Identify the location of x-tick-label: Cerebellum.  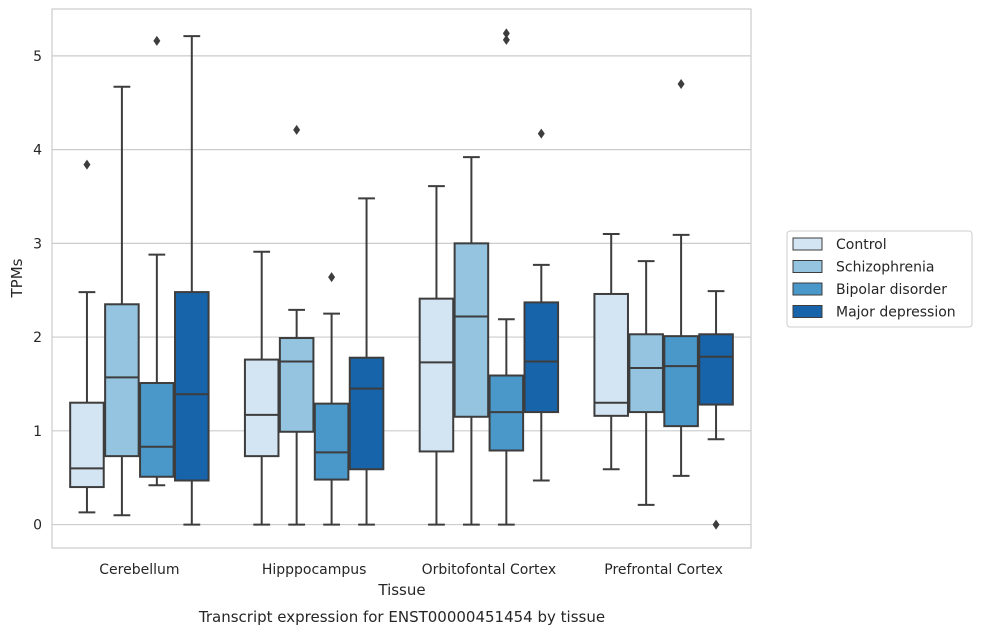
(139, 570).